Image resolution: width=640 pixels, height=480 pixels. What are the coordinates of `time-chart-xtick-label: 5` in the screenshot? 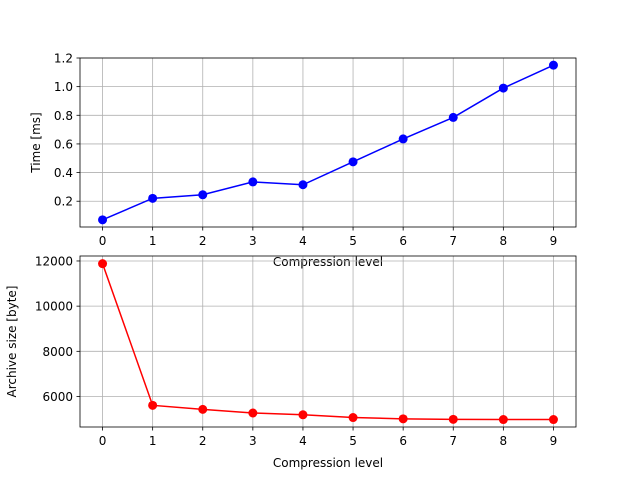 It's located at (353, 241).